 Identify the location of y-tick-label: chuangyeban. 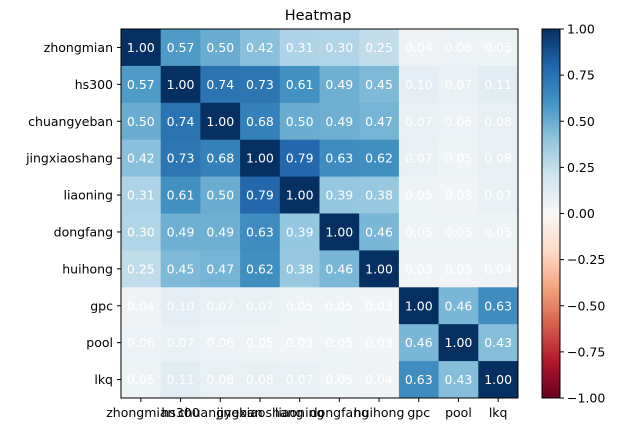
(70, 121).